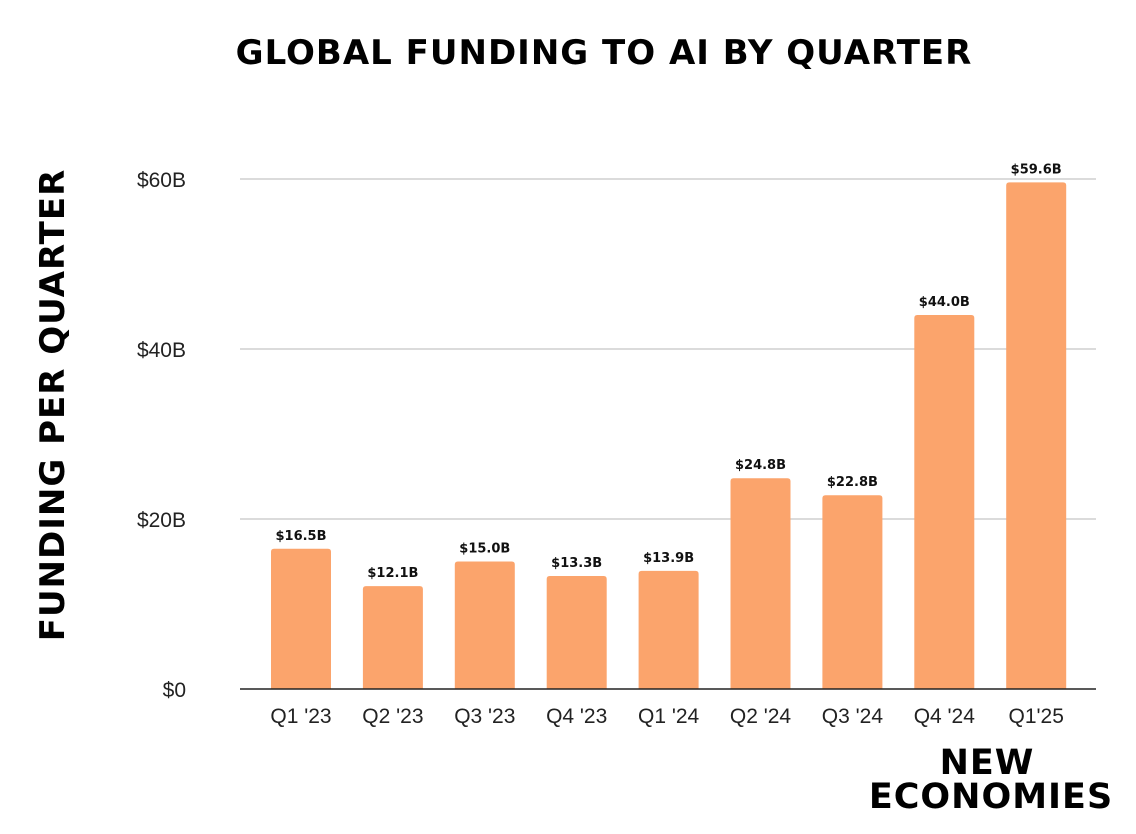  What do you see at coordinates (161, 520) in the screenshot?
I see `y-tick-label: $20B` at bounding box center [161, 520].